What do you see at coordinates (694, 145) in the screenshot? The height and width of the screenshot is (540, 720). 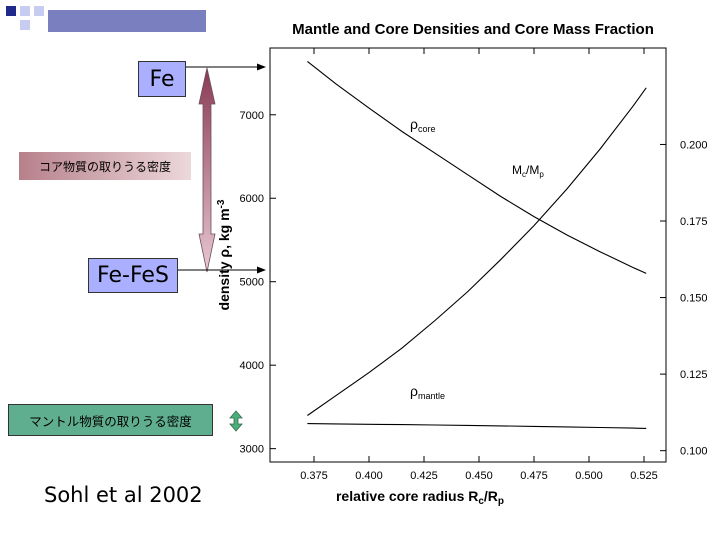 I see `y2-tick-label: 0.200` at bounding box center [694, 145].